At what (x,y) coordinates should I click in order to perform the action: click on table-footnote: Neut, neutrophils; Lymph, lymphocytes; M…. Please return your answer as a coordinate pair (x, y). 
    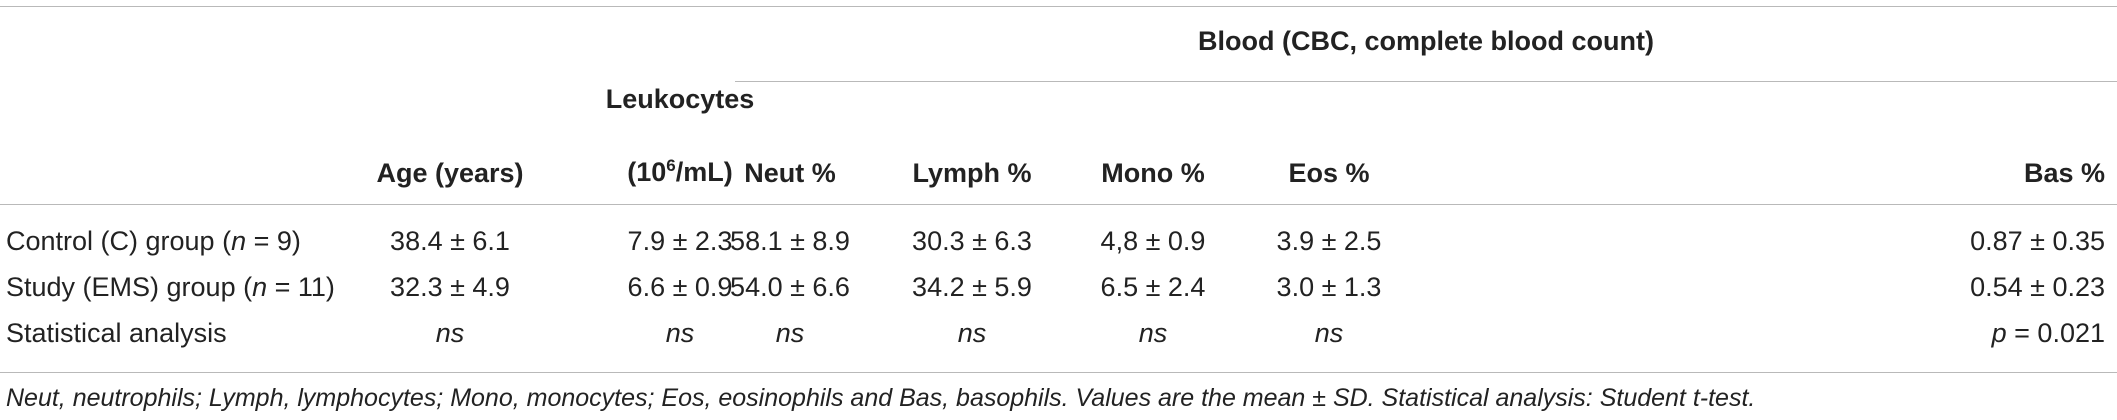
    Looking at the image, I should click on (881, 398).